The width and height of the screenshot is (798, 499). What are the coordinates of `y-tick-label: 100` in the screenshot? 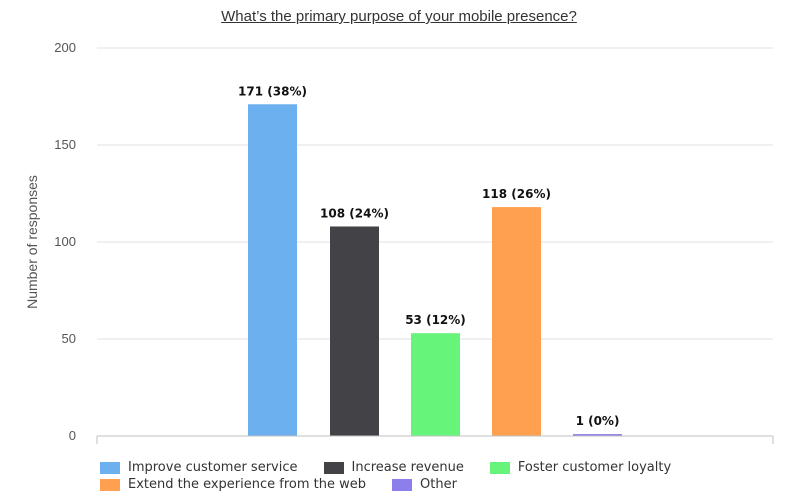 It's located at (65, 241).